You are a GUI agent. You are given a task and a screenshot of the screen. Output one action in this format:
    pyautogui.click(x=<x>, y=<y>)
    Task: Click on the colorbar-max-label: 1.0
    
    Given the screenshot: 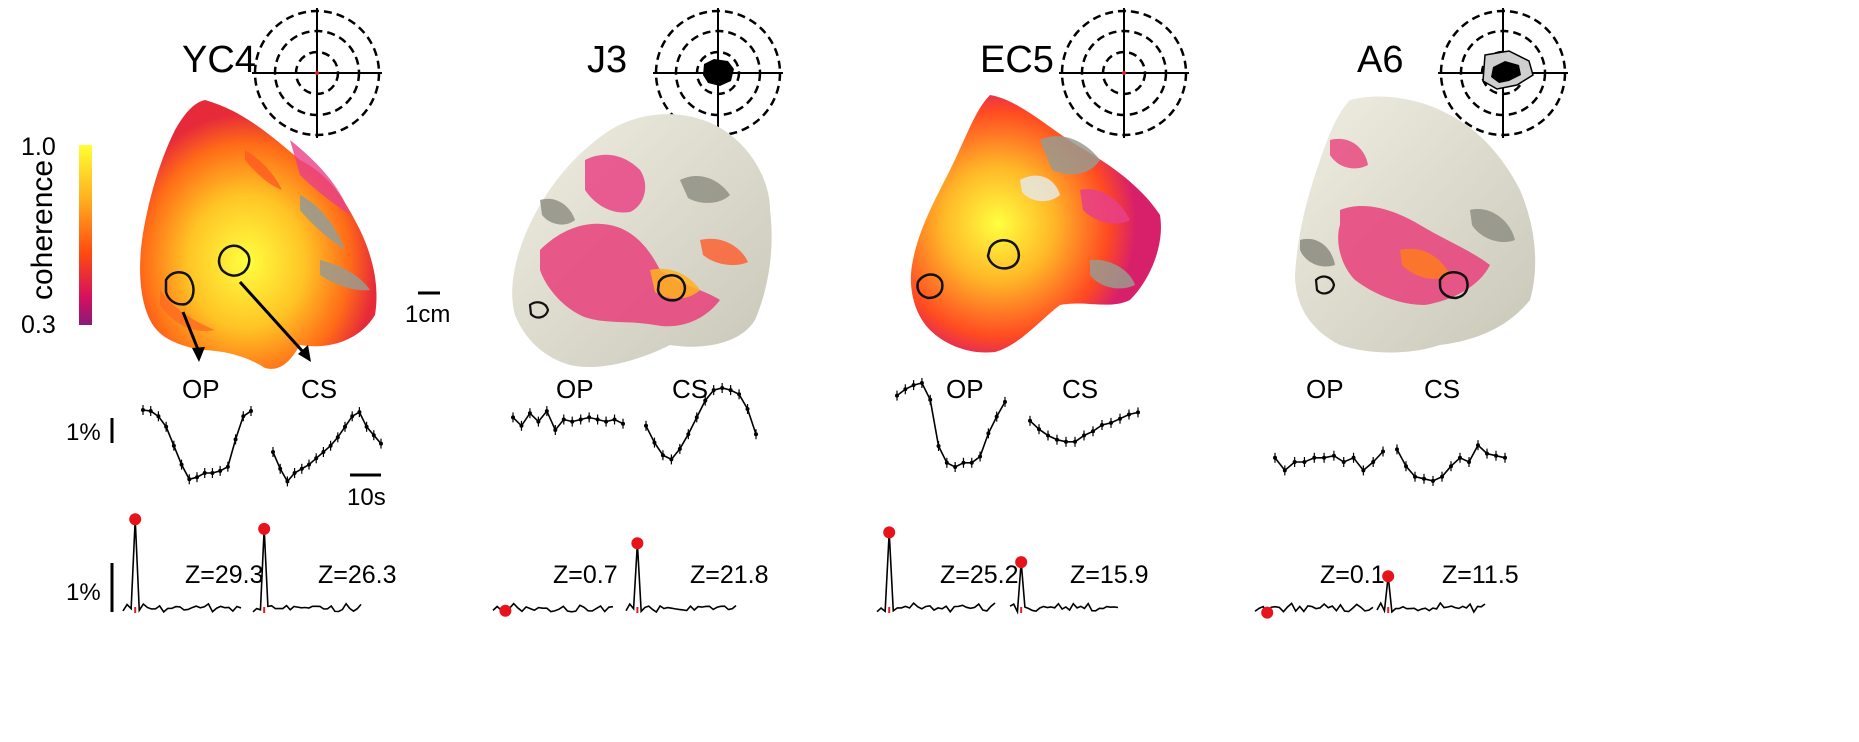 What is the action you would take?
    pyautogui.click(x=38, y=147)
    